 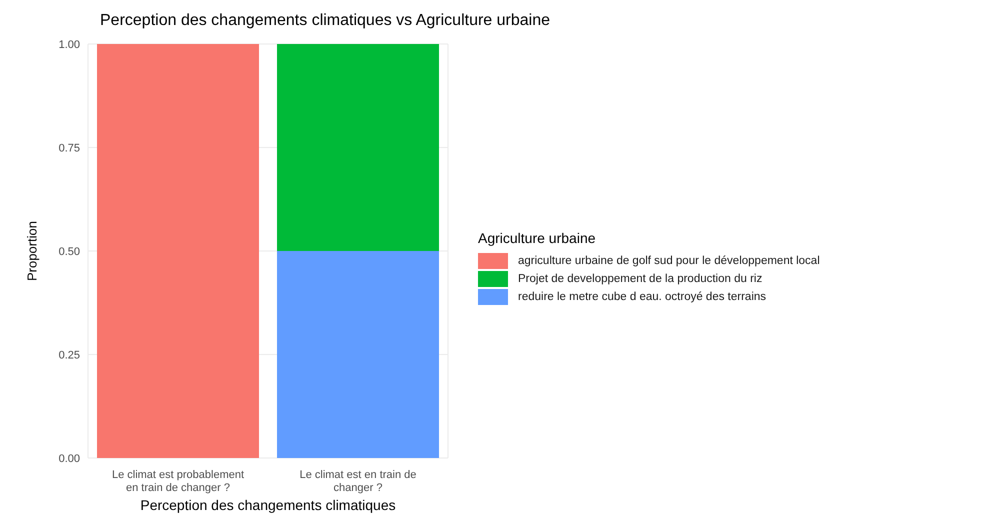 What do you see at coordinates (69, 44) in the screenshot?
I see `y-tick-label: 1.00` at bounding box center [69, 44].